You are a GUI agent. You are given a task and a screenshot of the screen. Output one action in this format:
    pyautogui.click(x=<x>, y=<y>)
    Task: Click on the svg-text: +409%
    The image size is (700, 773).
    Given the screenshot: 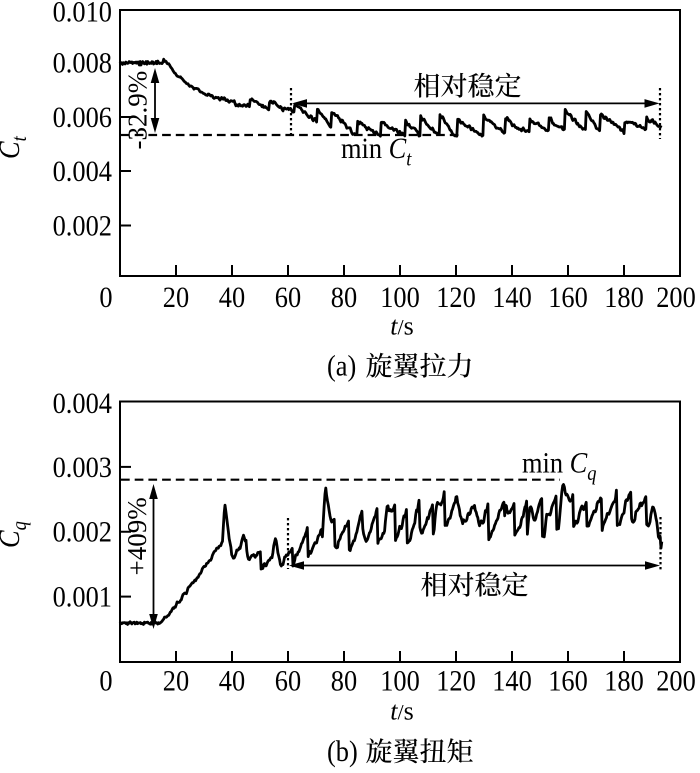 What is the action you would take?
    pyautogui.click(x=137, y=536)
    